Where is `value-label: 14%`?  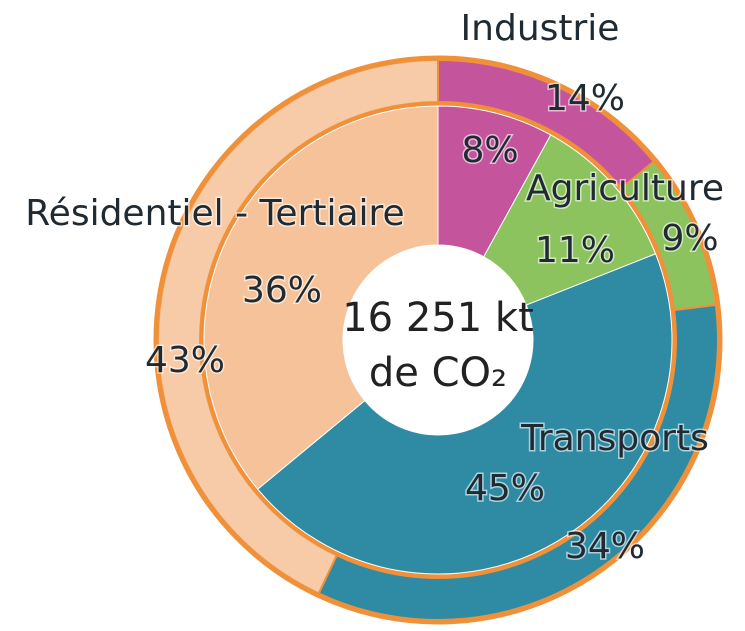
value-label: 14% is located at coordinates (585, 98).